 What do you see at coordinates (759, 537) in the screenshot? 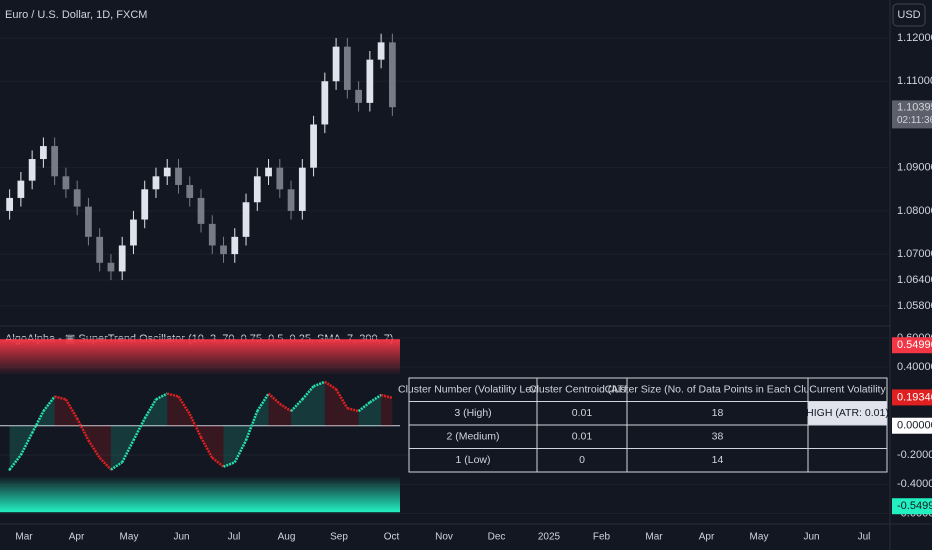
I see `time-tick-label: May` at bounding box center [759, 537].